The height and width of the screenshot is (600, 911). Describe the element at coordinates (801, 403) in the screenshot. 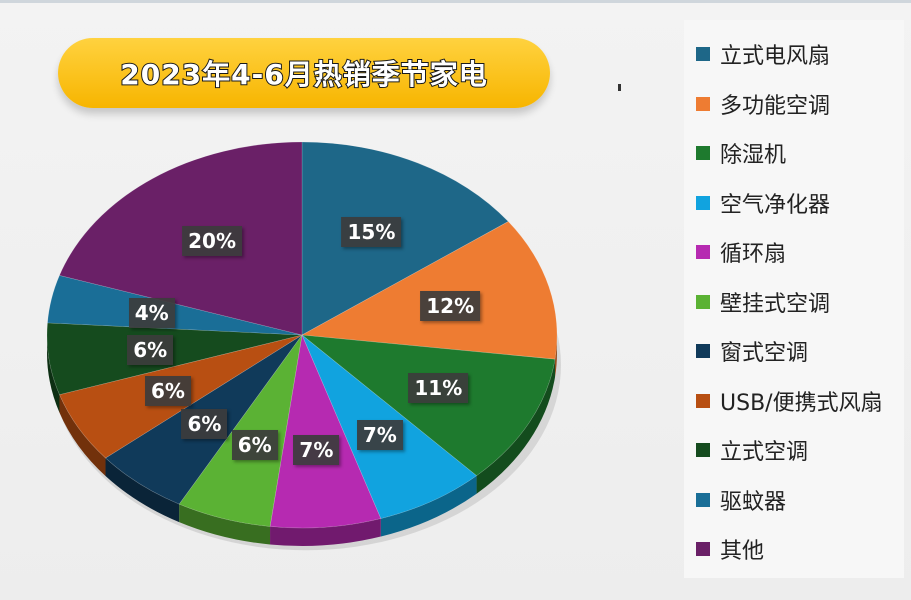

I see `legend-label: USB/便携式风扇` at that location.